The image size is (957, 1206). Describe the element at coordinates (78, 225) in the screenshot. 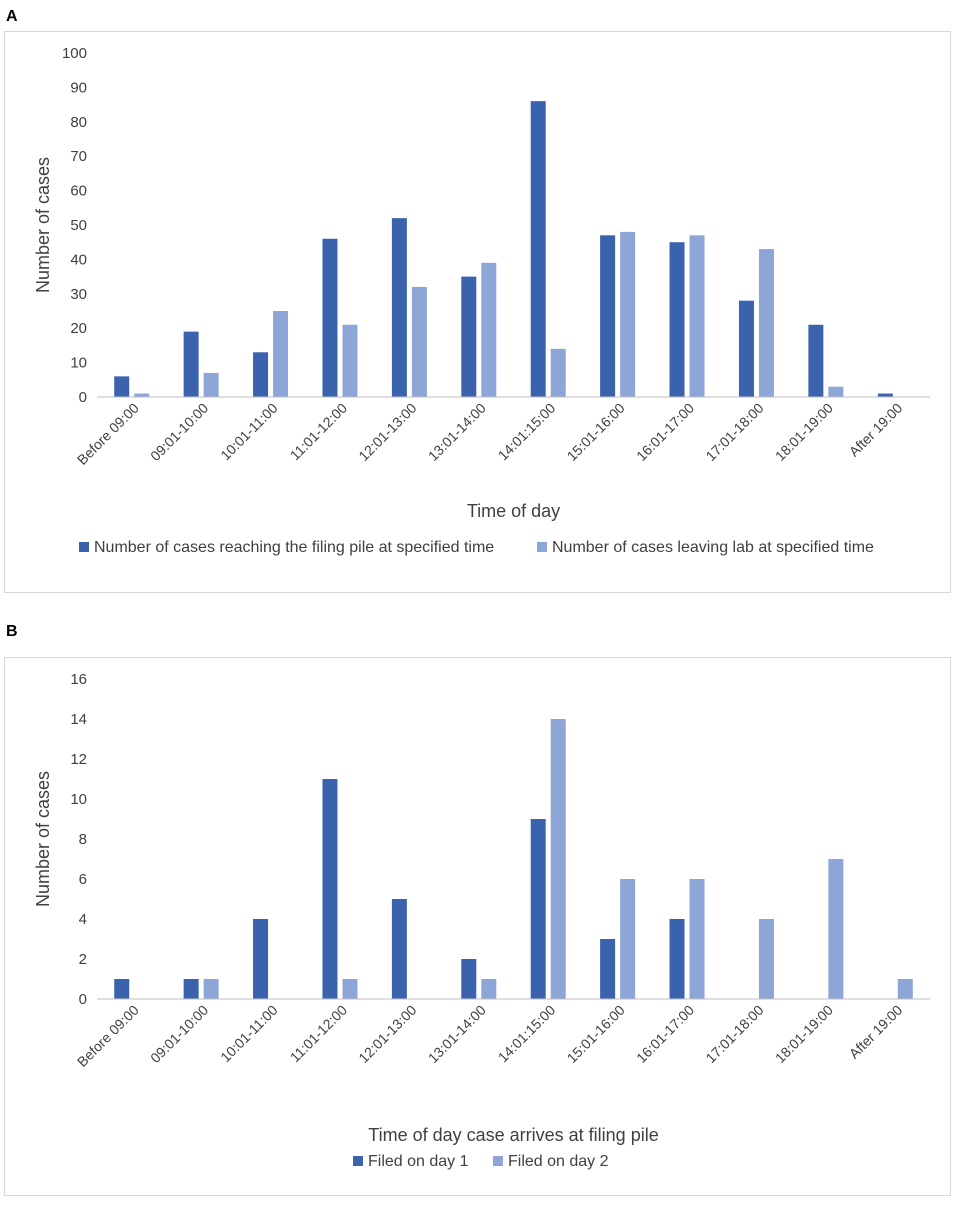

I see `y-tick-label: 50` at that location.